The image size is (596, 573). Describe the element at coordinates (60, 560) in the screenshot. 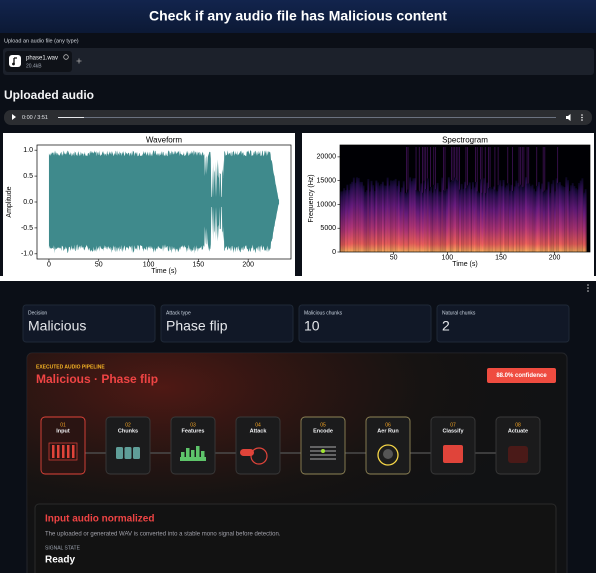

I see `state-value: Ready` at that location.